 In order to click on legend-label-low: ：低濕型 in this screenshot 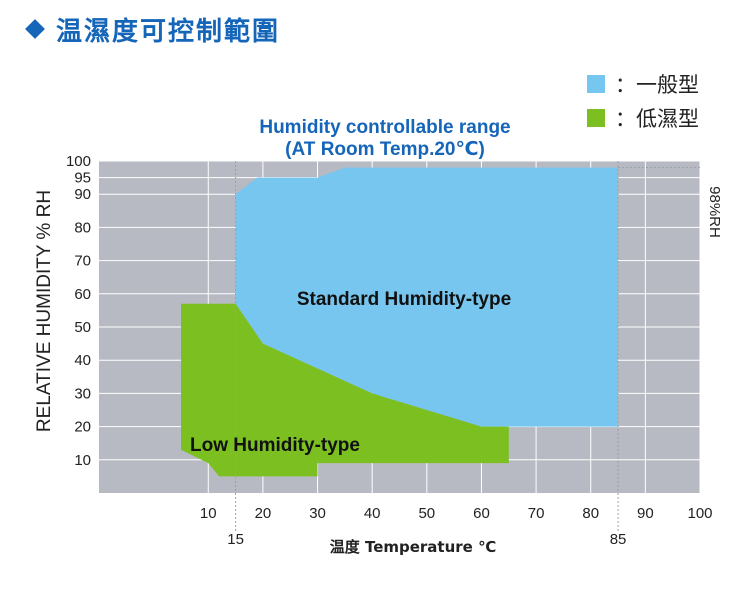, I will do `click(657, 119)`.